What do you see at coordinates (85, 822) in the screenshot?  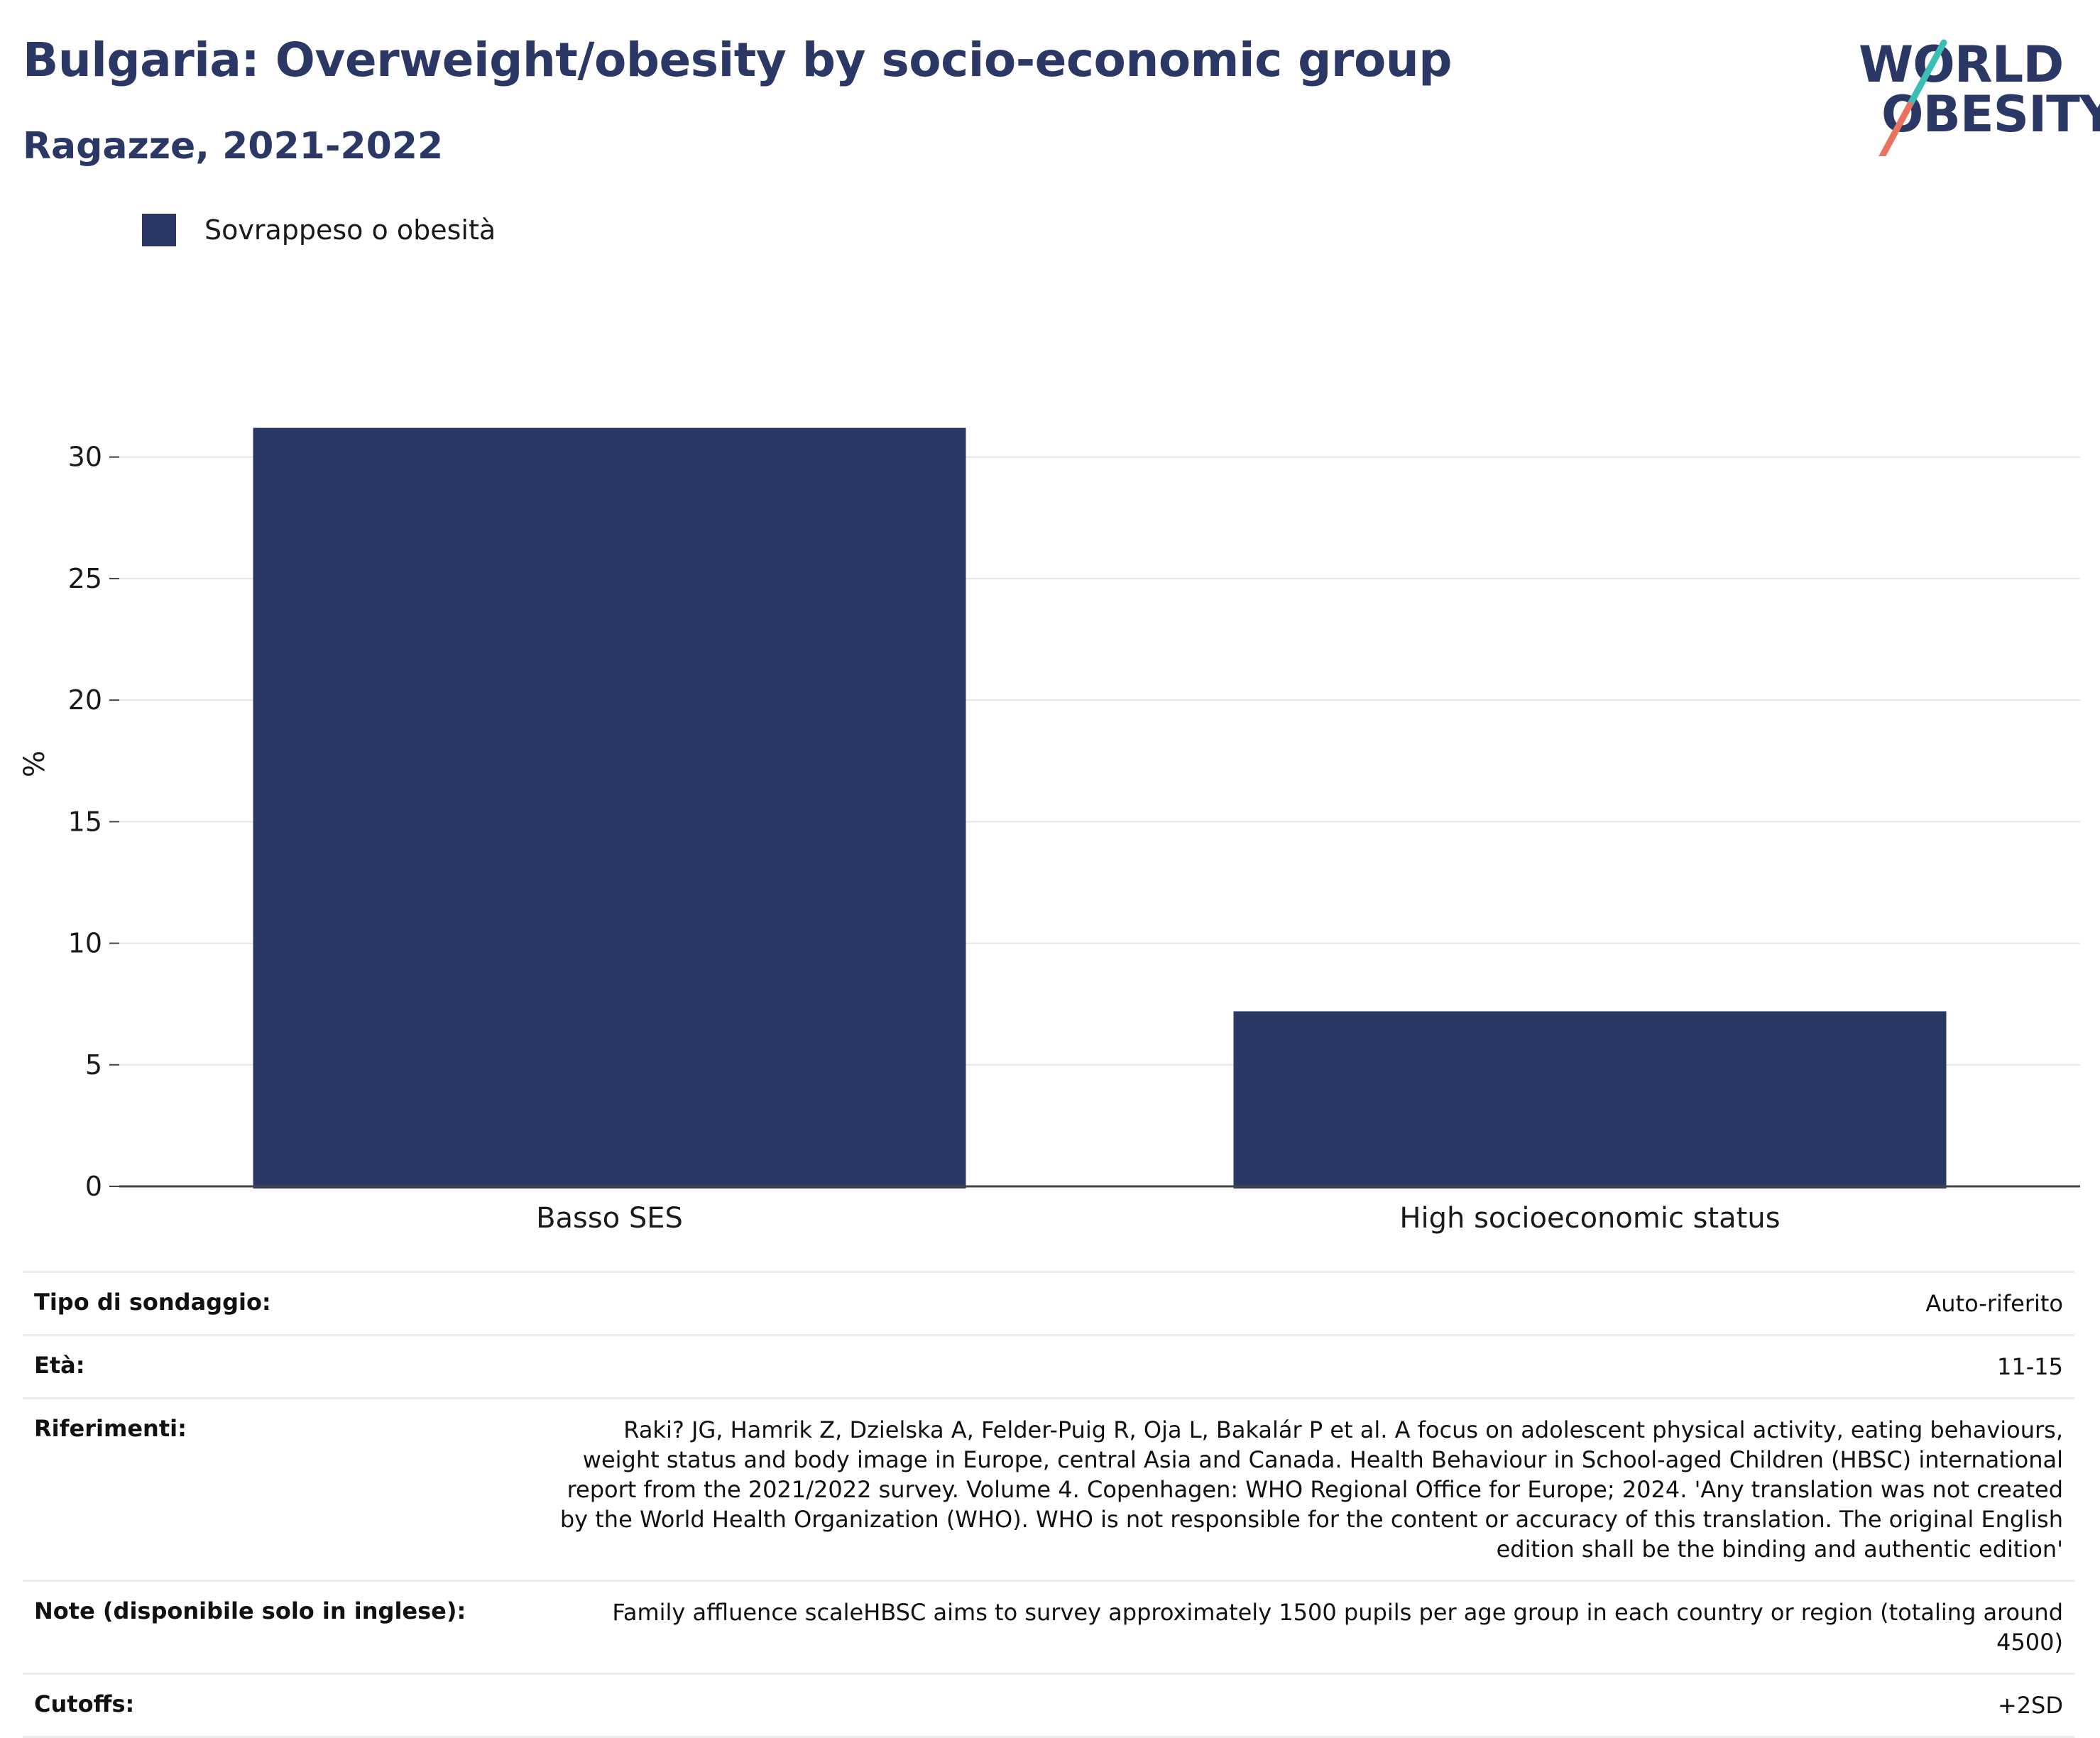 I see `y-tick-label: 15` at bounding box center [85, 822].